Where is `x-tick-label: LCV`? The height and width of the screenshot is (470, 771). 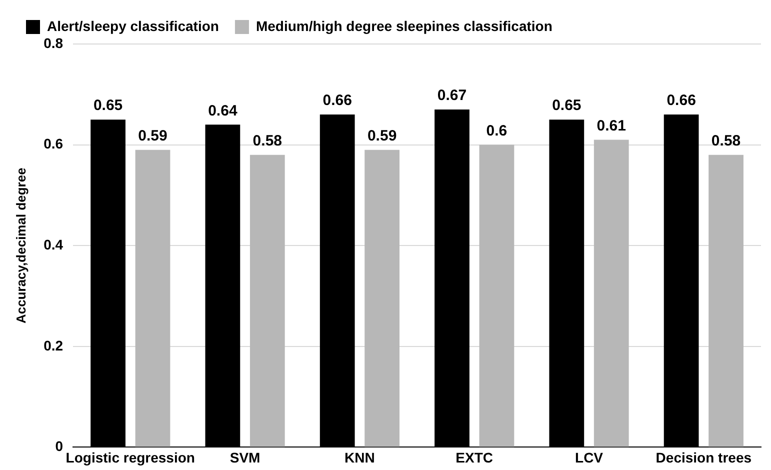
x-tick-label: LCV is located at coordinates (589, 457).